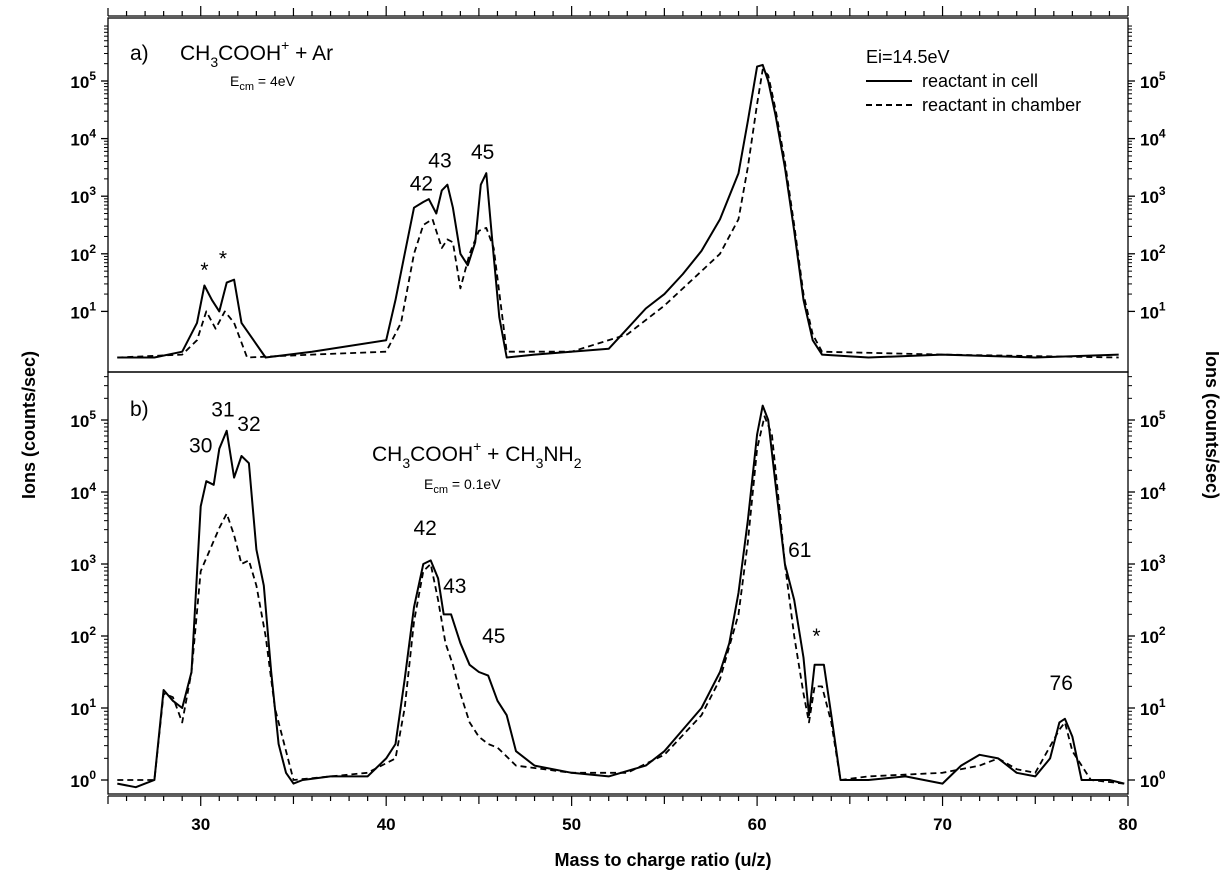 The width and height of the screenshot is (1221, 874). I want to click on peak-label: 32, so click(248, 424).